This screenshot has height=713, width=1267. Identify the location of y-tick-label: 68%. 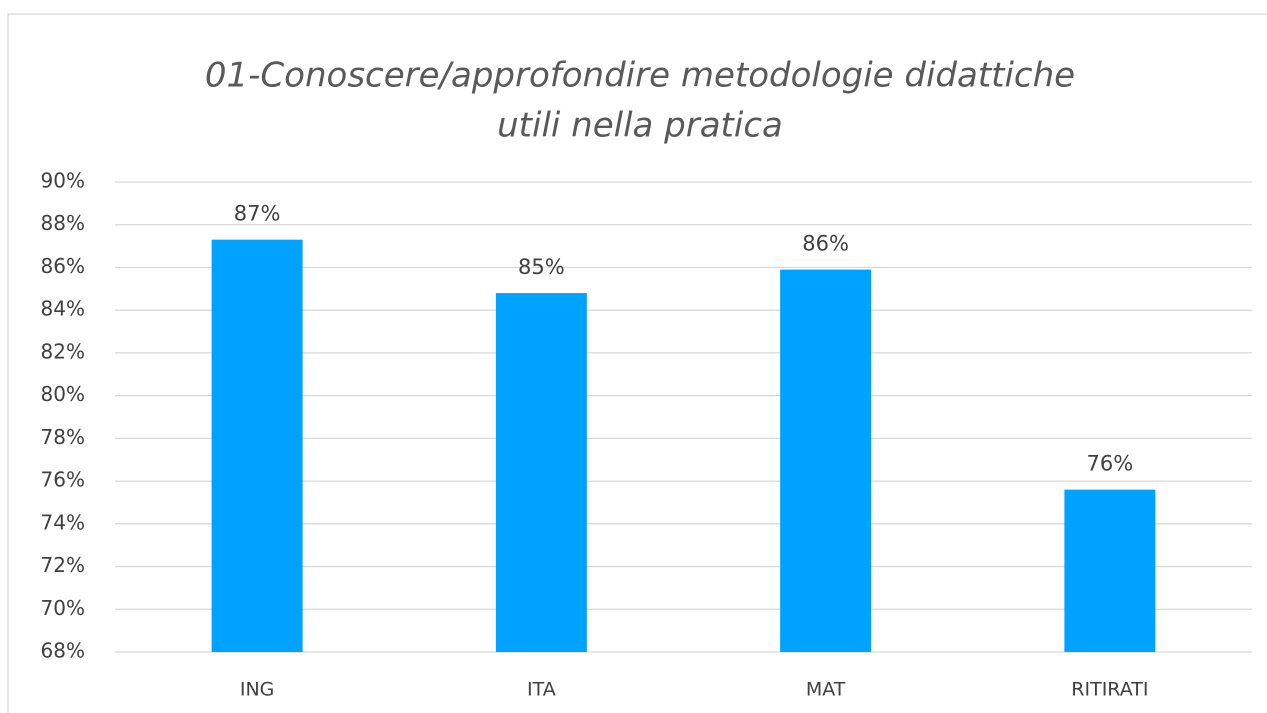
(63, 651).